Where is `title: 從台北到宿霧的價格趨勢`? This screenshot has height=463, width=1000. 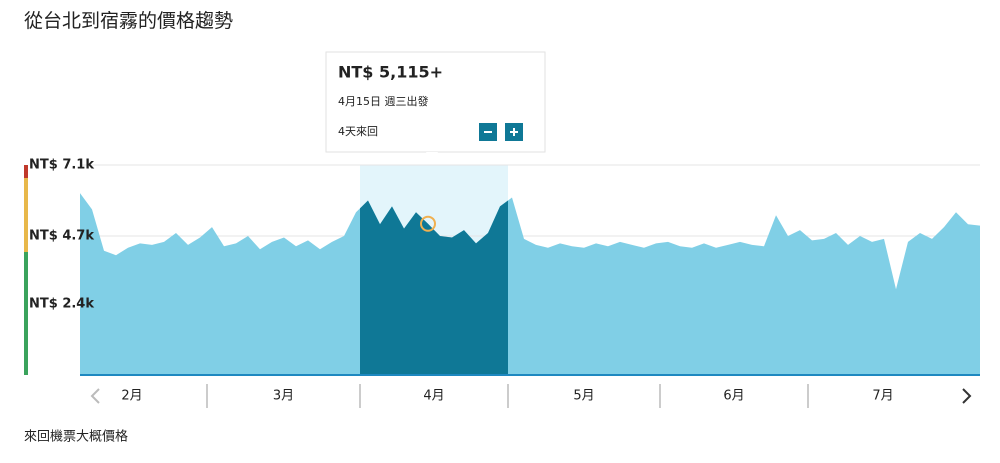 title: 從台北到宿霧的價格趨勢 is located at coordinates (128, 21).